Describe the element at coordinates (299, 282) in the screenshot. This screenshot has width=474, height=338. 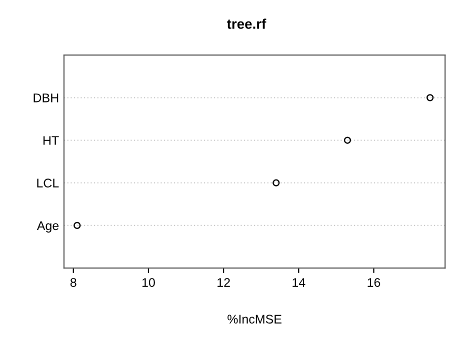
I see `x-tick-label: 14` at that location.